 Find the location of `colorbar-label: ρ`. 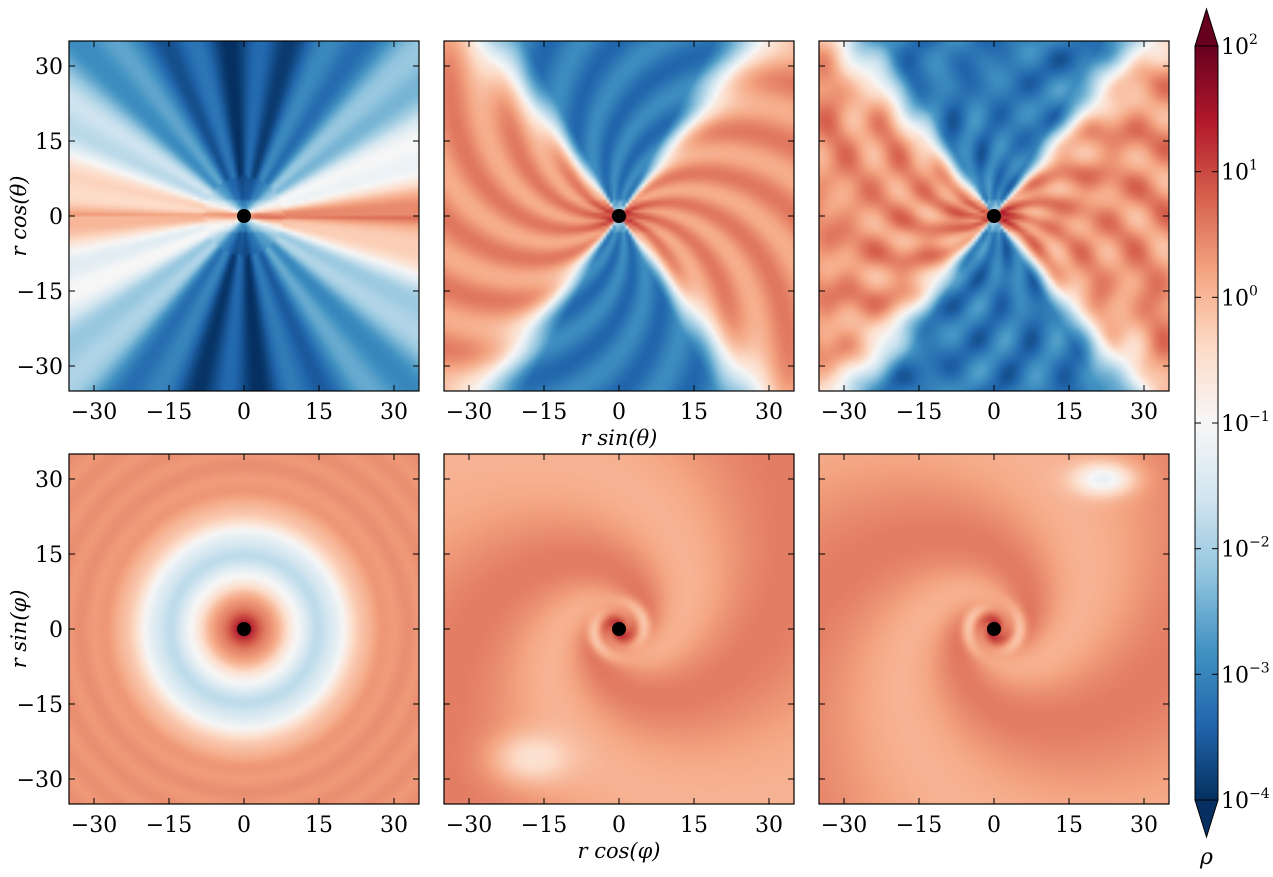

colorbar-label: ρ is located at coordinates (1206, 857).